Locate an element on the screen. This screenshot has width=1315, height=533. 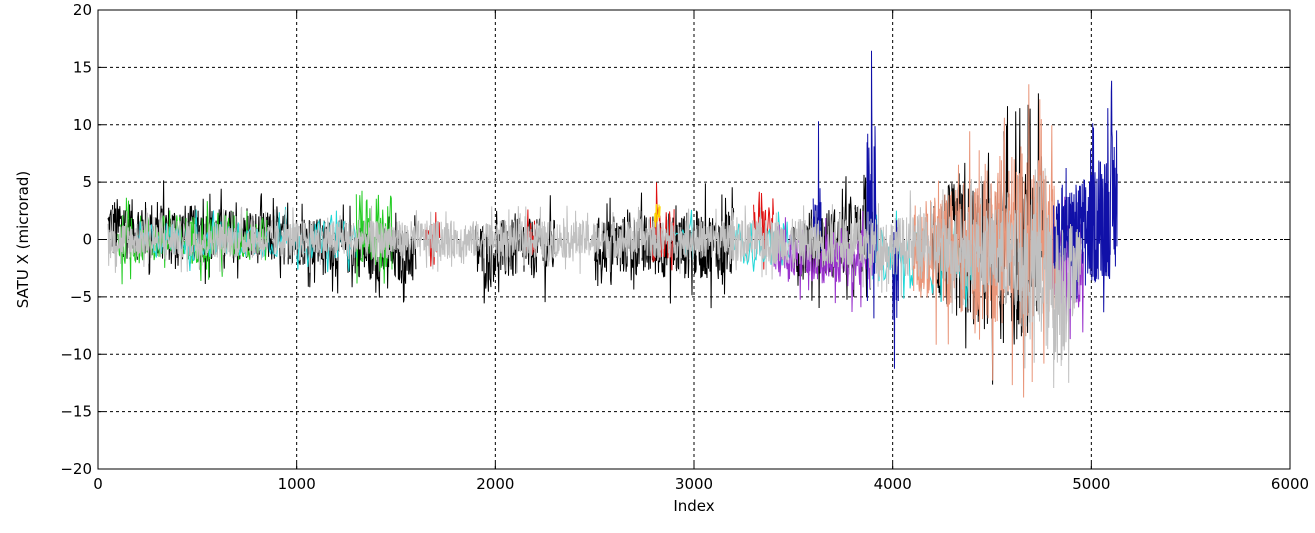
y-tick-labels: −20 −15 −10 −5 0 5 10 15 20 is located at coordinates (76, 239).